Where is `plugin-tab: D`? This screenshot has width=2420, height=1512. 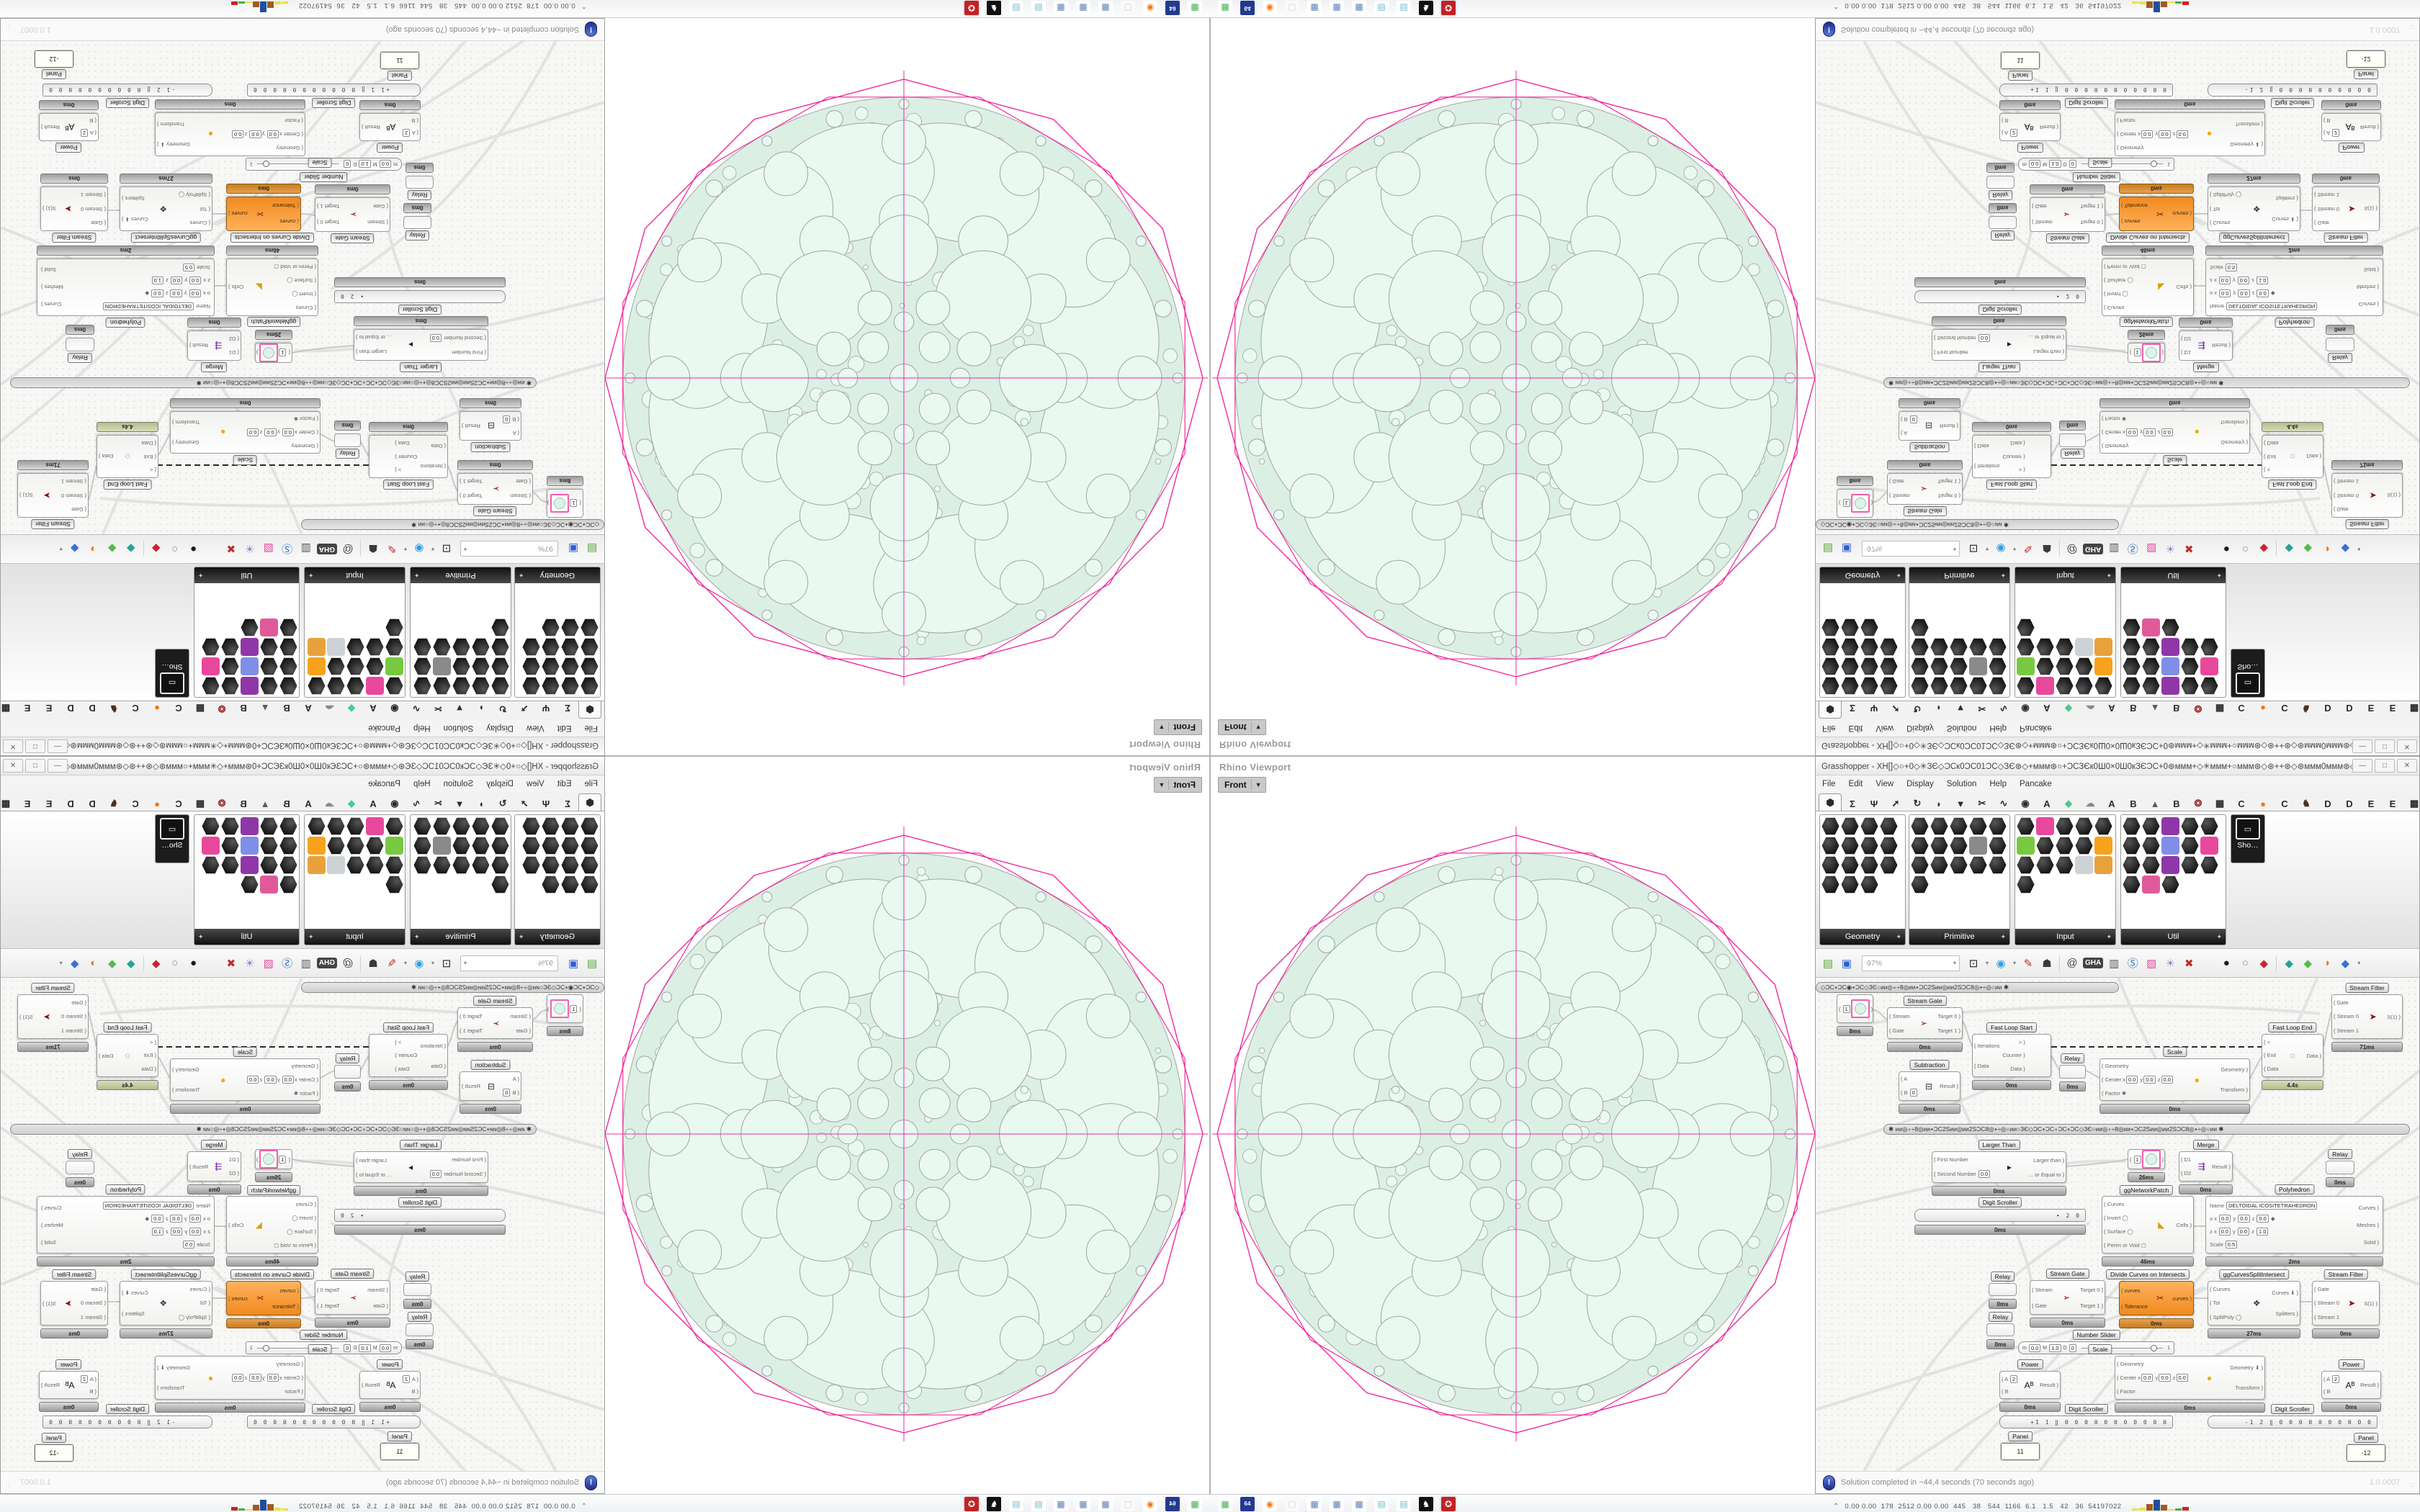 plugin-tab: D is located at coordinates (70, 803).